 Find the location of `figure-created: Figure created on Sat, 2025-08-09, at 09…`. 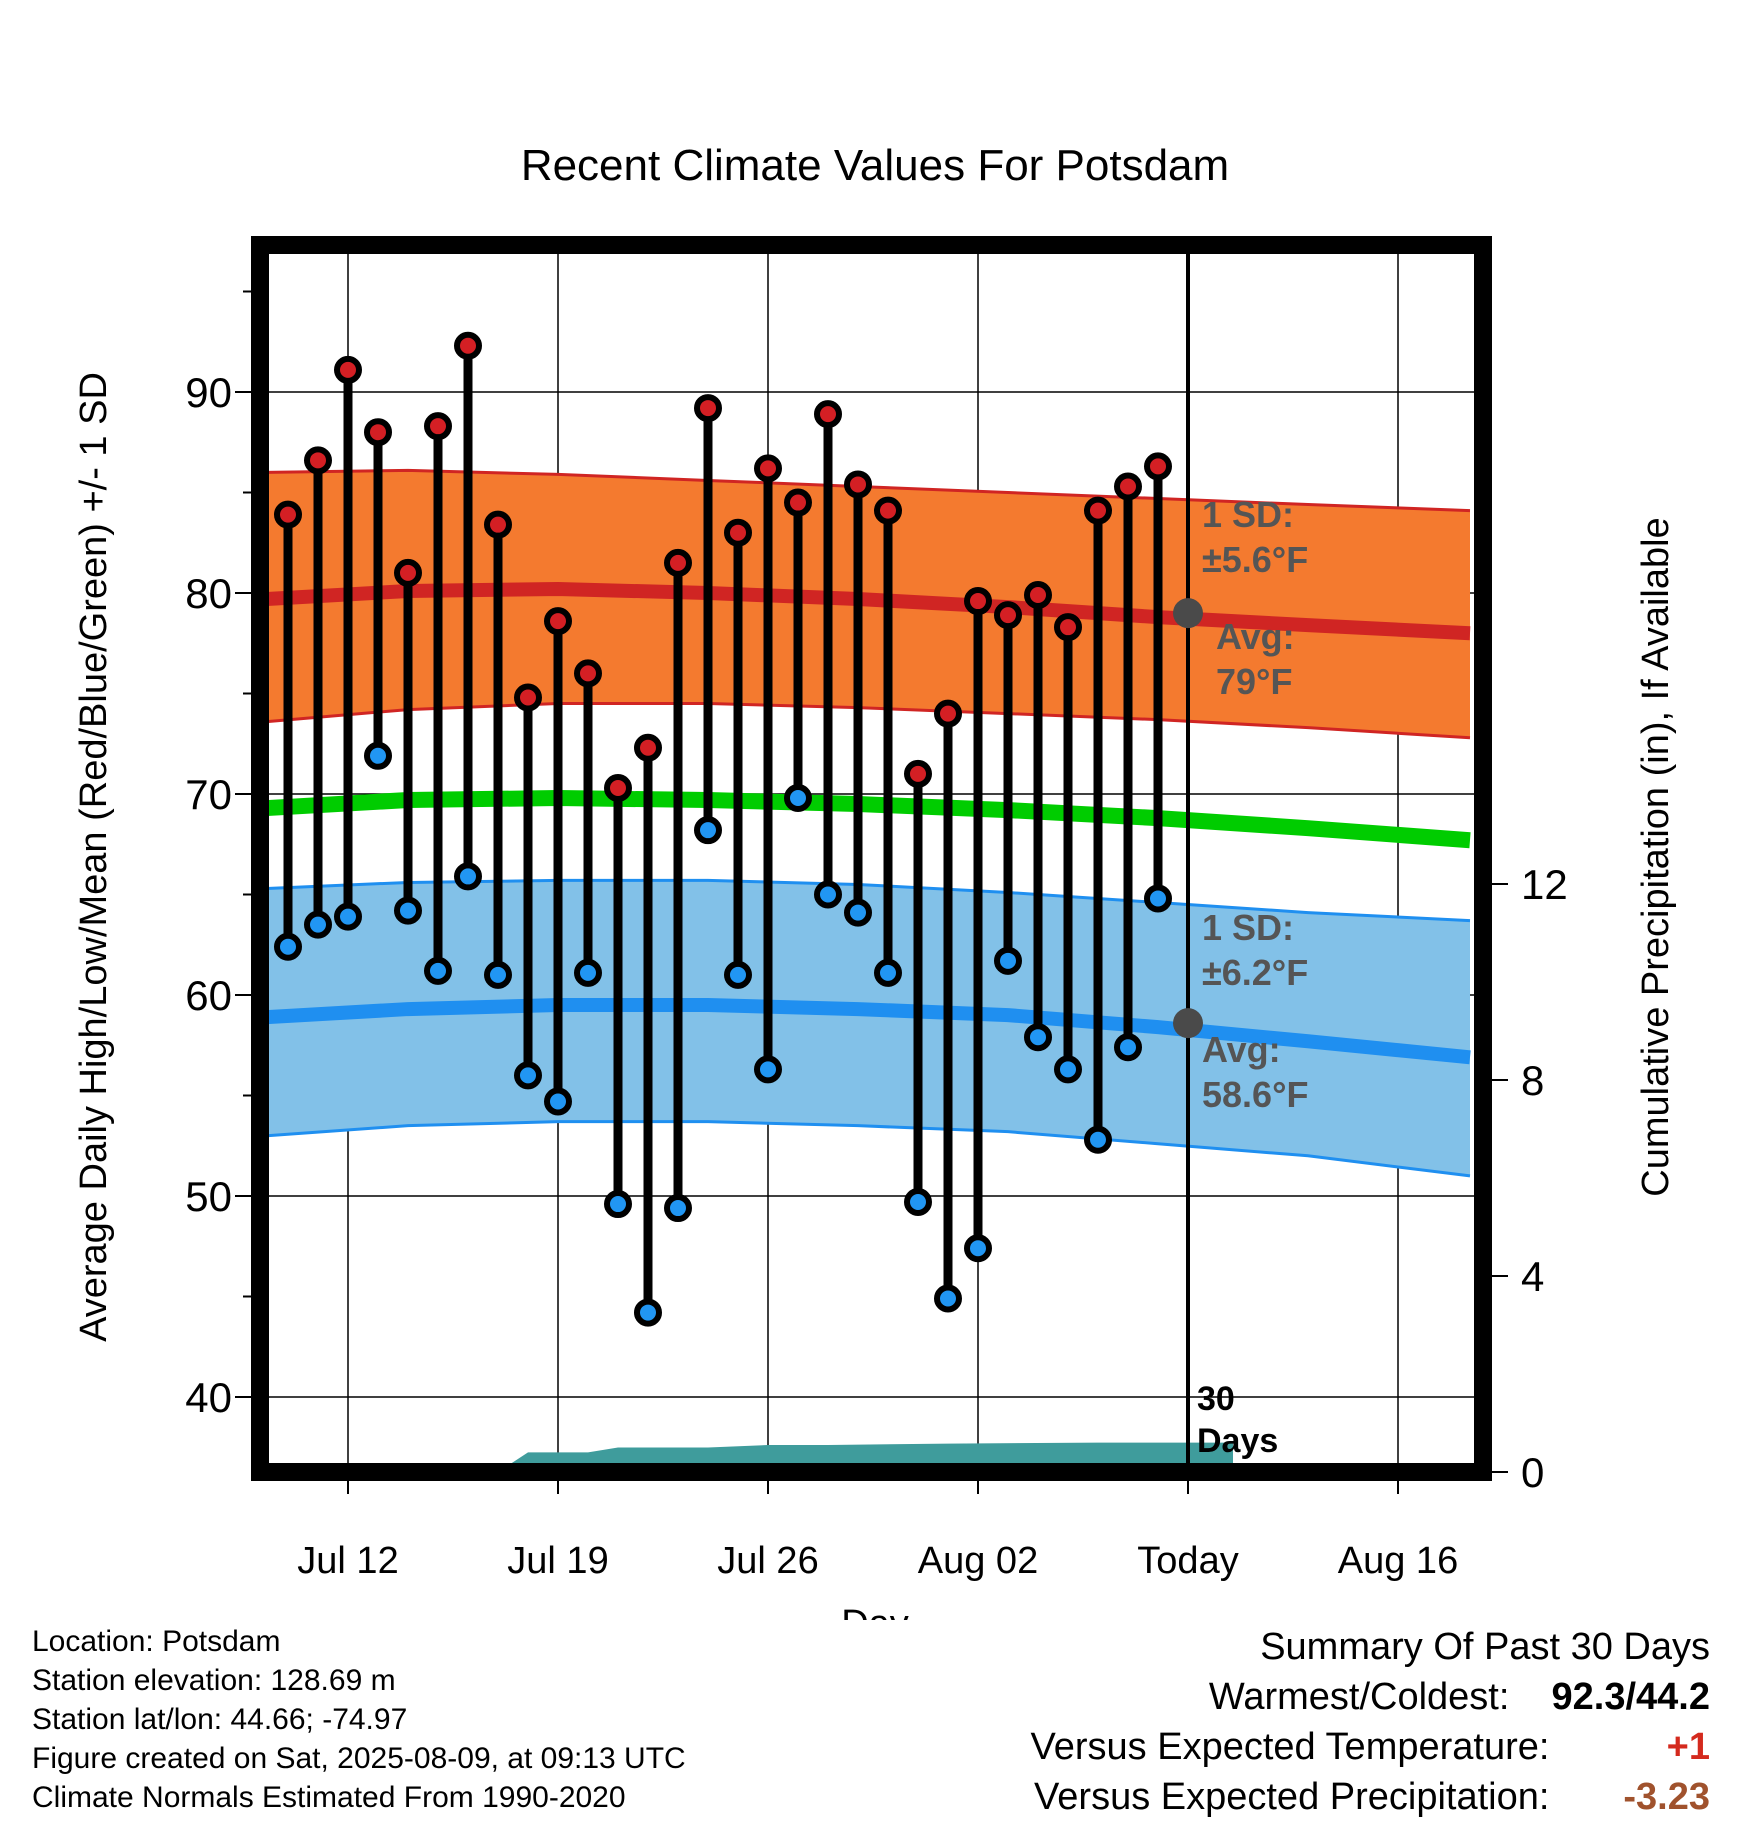

figure-created: Figure created on Sat, 2025-08-09, at 09… is located at coordinates (359, 1758).